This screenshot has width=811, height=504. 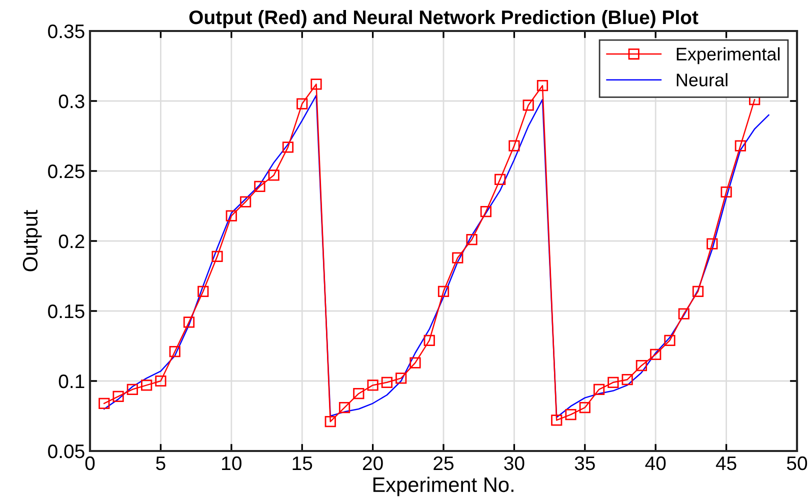 What do you see at coordinates (444, 463) in the screenshot?
I see `x-tick-label: 25` at bounding box center [444, 463].